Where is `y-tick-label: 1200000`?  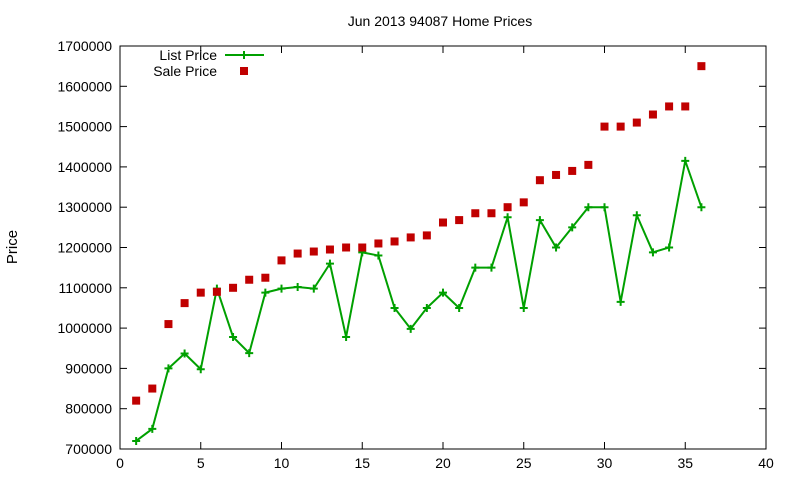 y-tick-label: 1200000 is located at coordinates (84, 248).